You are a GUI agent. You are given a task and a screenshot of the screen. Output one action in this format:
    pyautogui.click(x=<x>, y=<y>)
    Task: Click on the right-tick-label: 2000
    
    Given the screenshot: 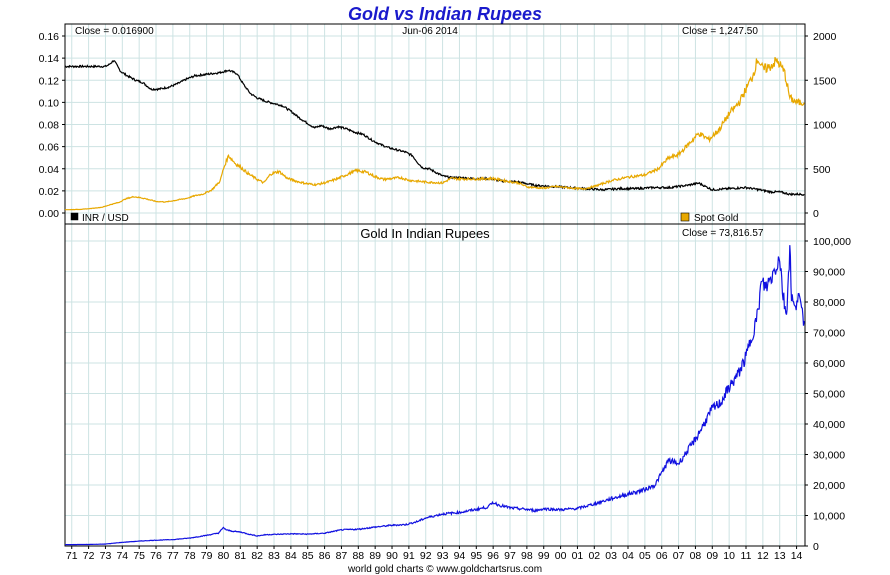 What is the action you would take?
    pyautogui.click(x=825, y=37)
    